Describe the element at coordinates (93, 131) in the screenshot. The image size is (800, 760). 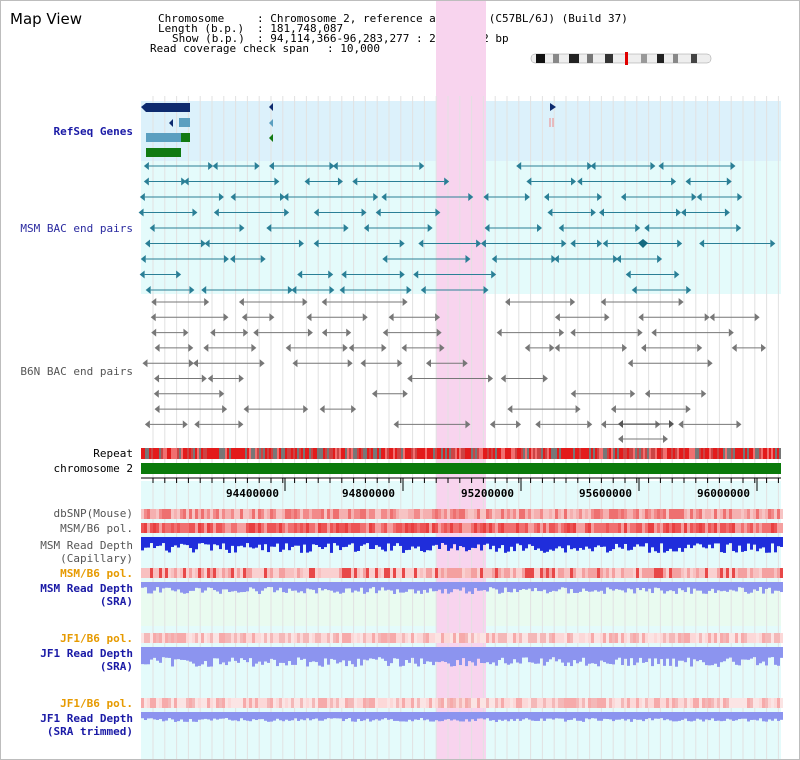
I see `track-label-refseq: RefSeq Genes` at that location.